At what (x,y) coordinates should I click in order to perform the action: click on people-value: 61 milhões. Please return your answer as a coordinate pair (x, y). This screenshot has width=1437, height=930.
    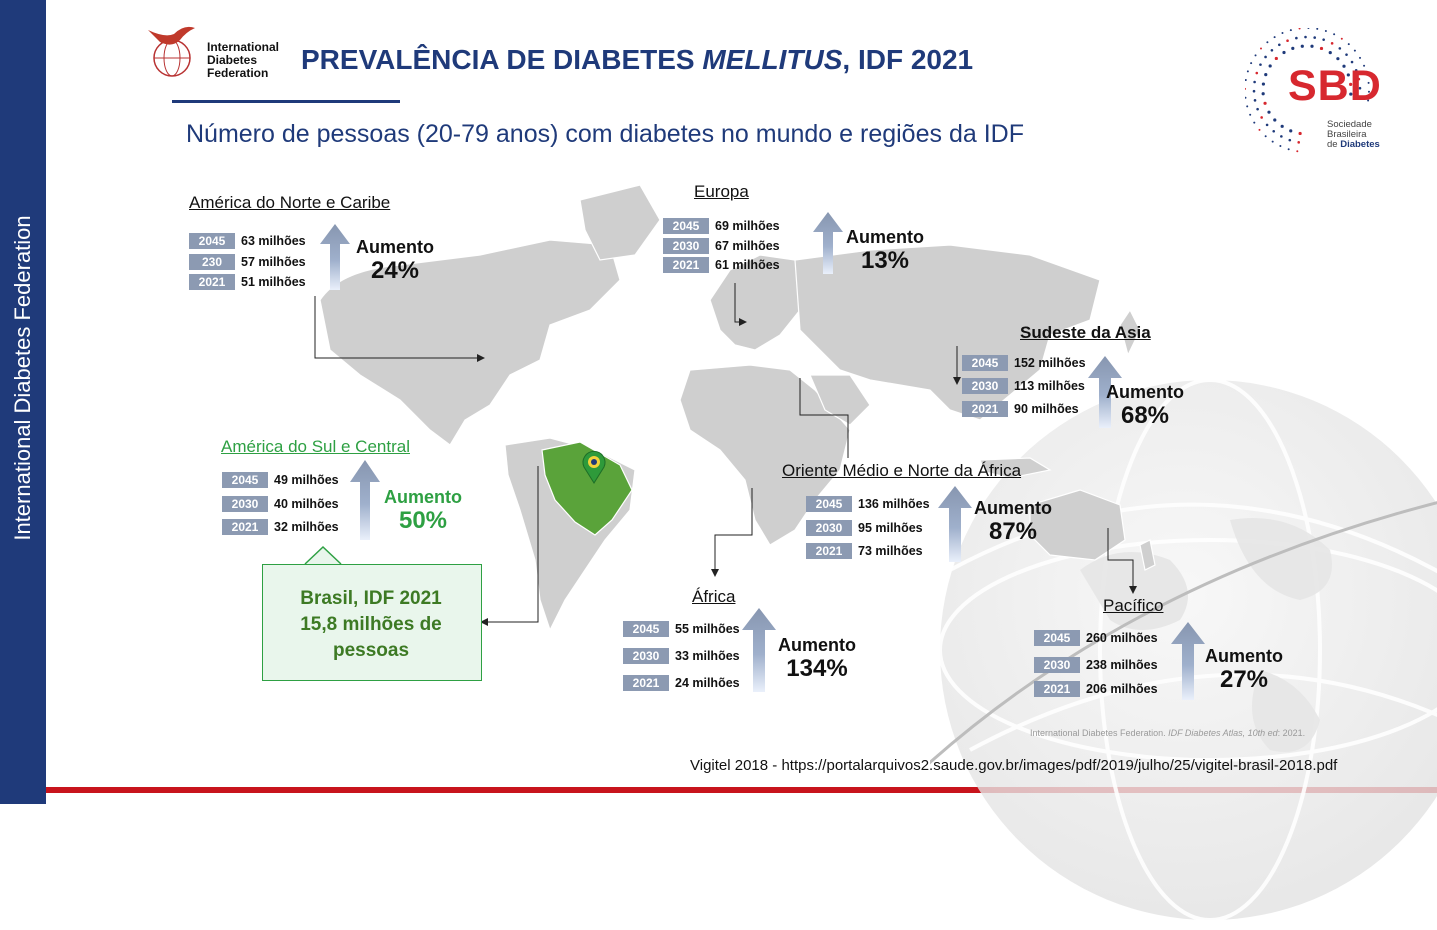
    Looking at the image, I should click on (747, 265).